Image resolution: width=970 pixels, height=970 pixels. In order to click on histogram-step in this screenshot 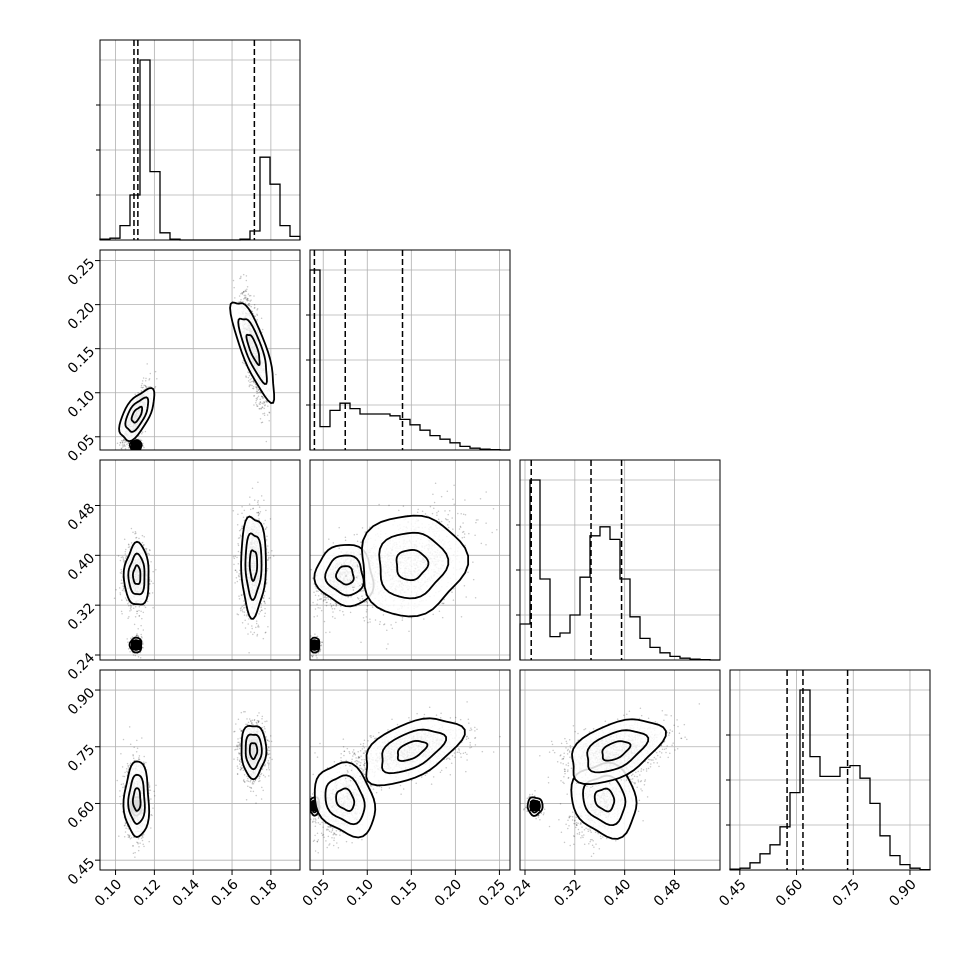, I will do `click(830, 780)`.